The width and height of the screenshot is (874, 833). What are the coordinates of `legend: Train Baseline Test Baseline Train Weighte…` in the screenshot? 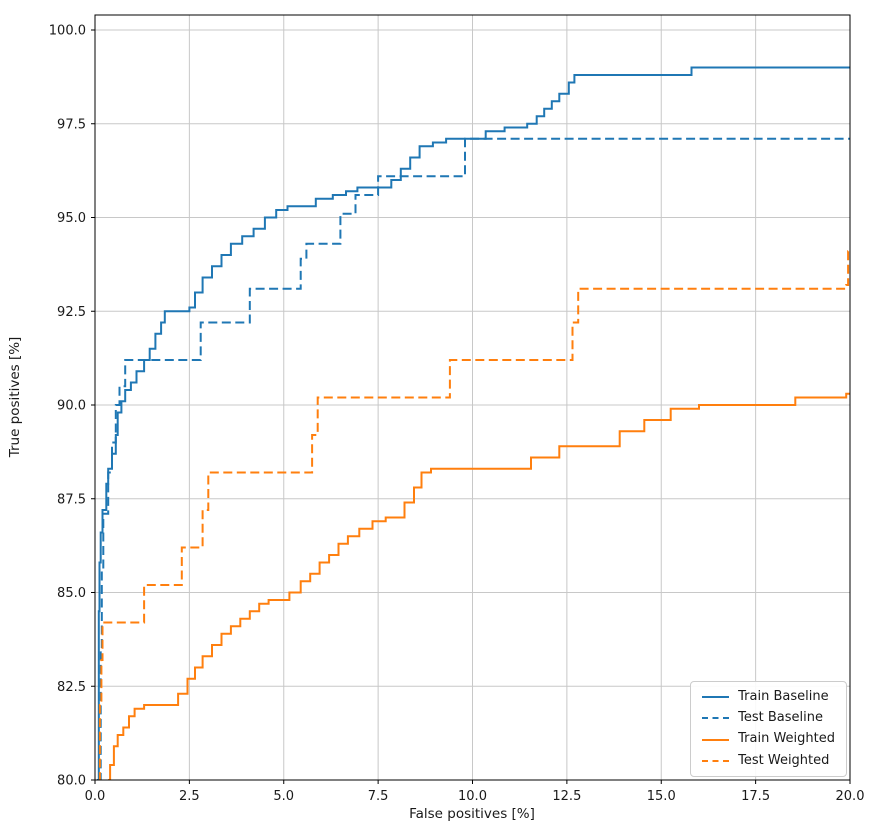 It's located at (768, 728).